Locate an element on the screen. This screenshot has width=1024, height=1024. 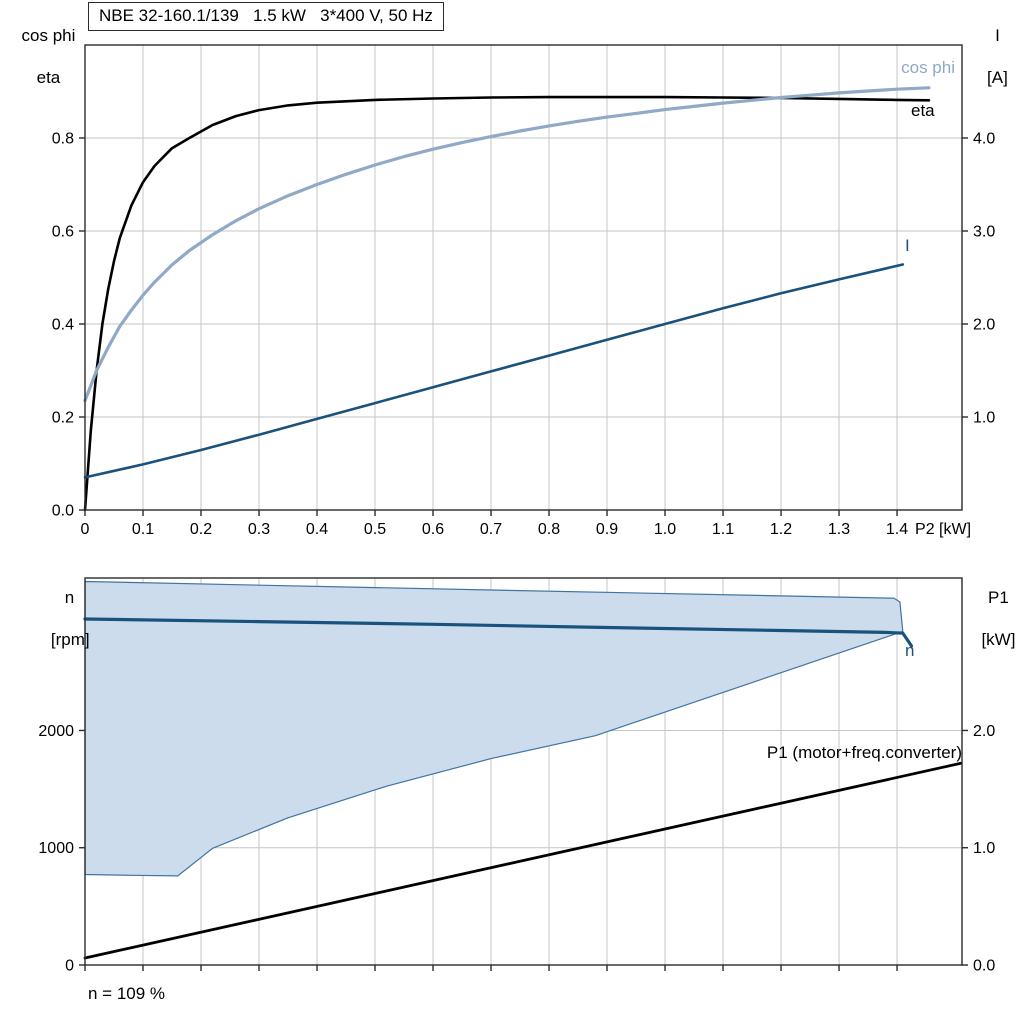
x-tick-label: 0.1 is located at coordinates (143, 529).